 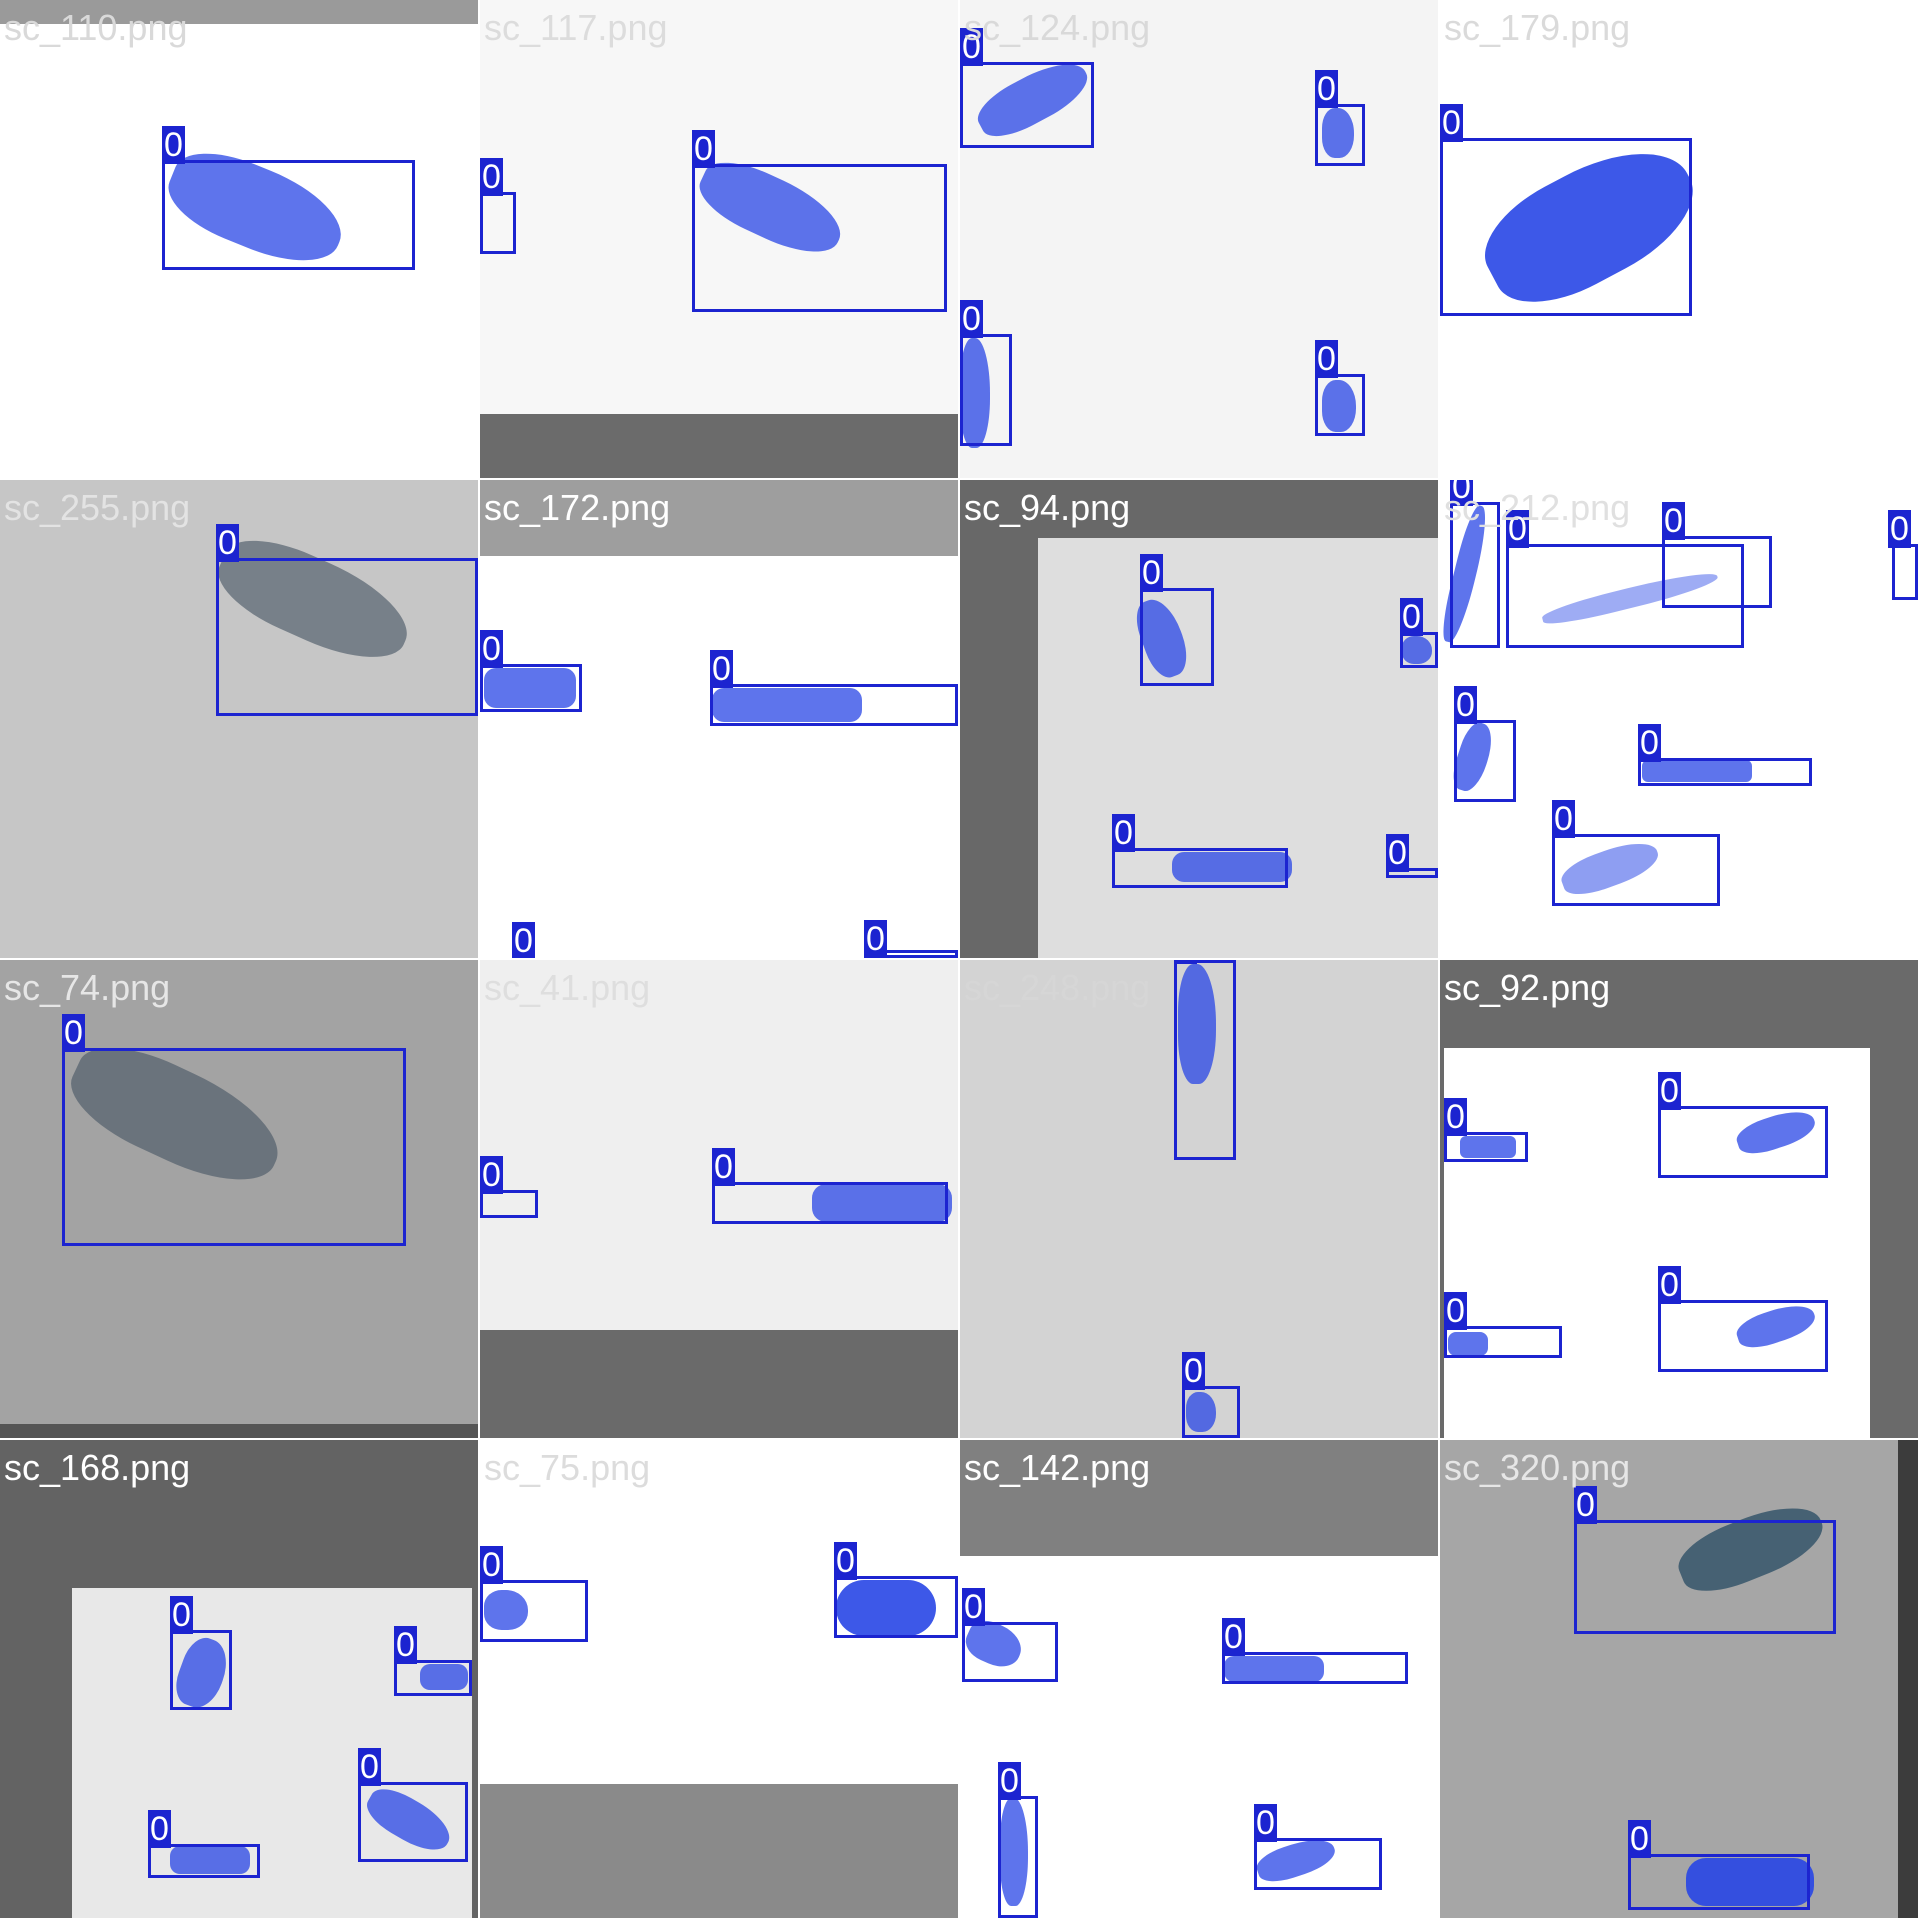 I want to click on tile-filename: sc_41.png, so click(x=567, y=987).